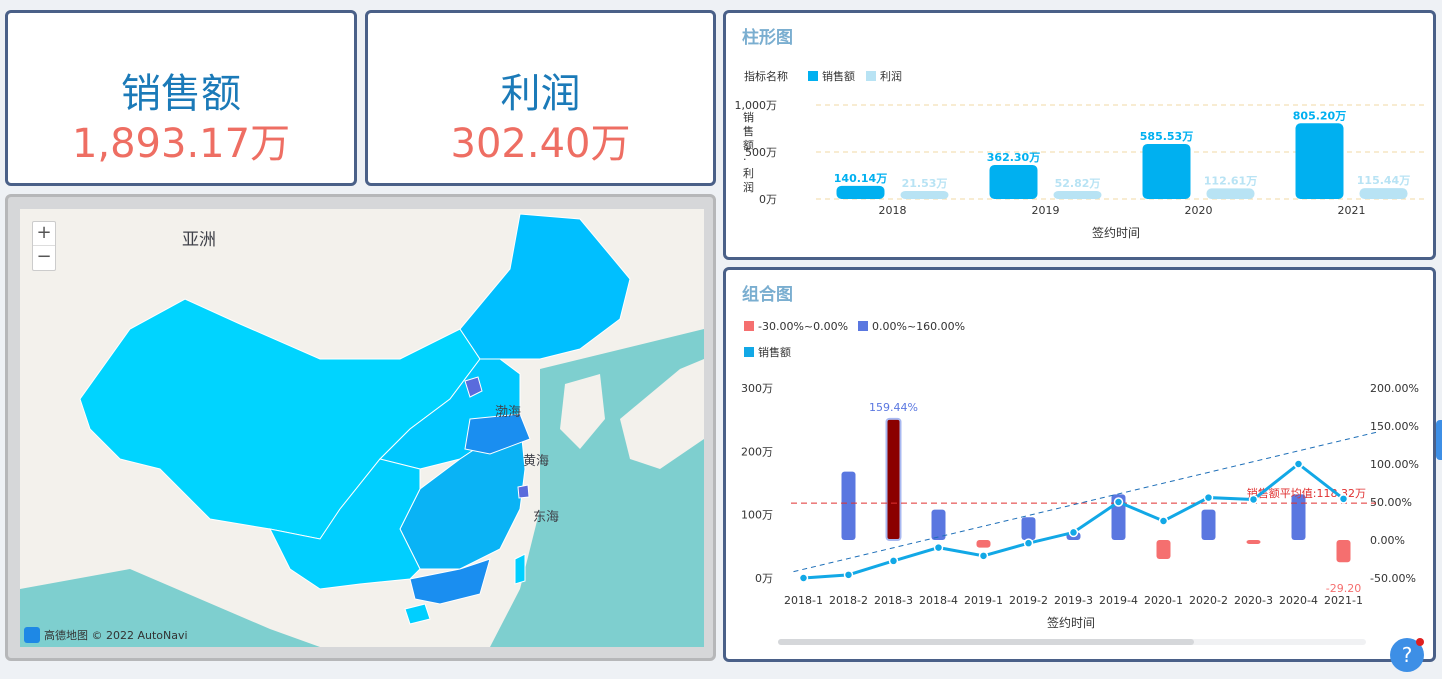  Describe the element at coordinates (764, 578) in the screenshot. I see `y-left-tick-label: 0万` at that location.